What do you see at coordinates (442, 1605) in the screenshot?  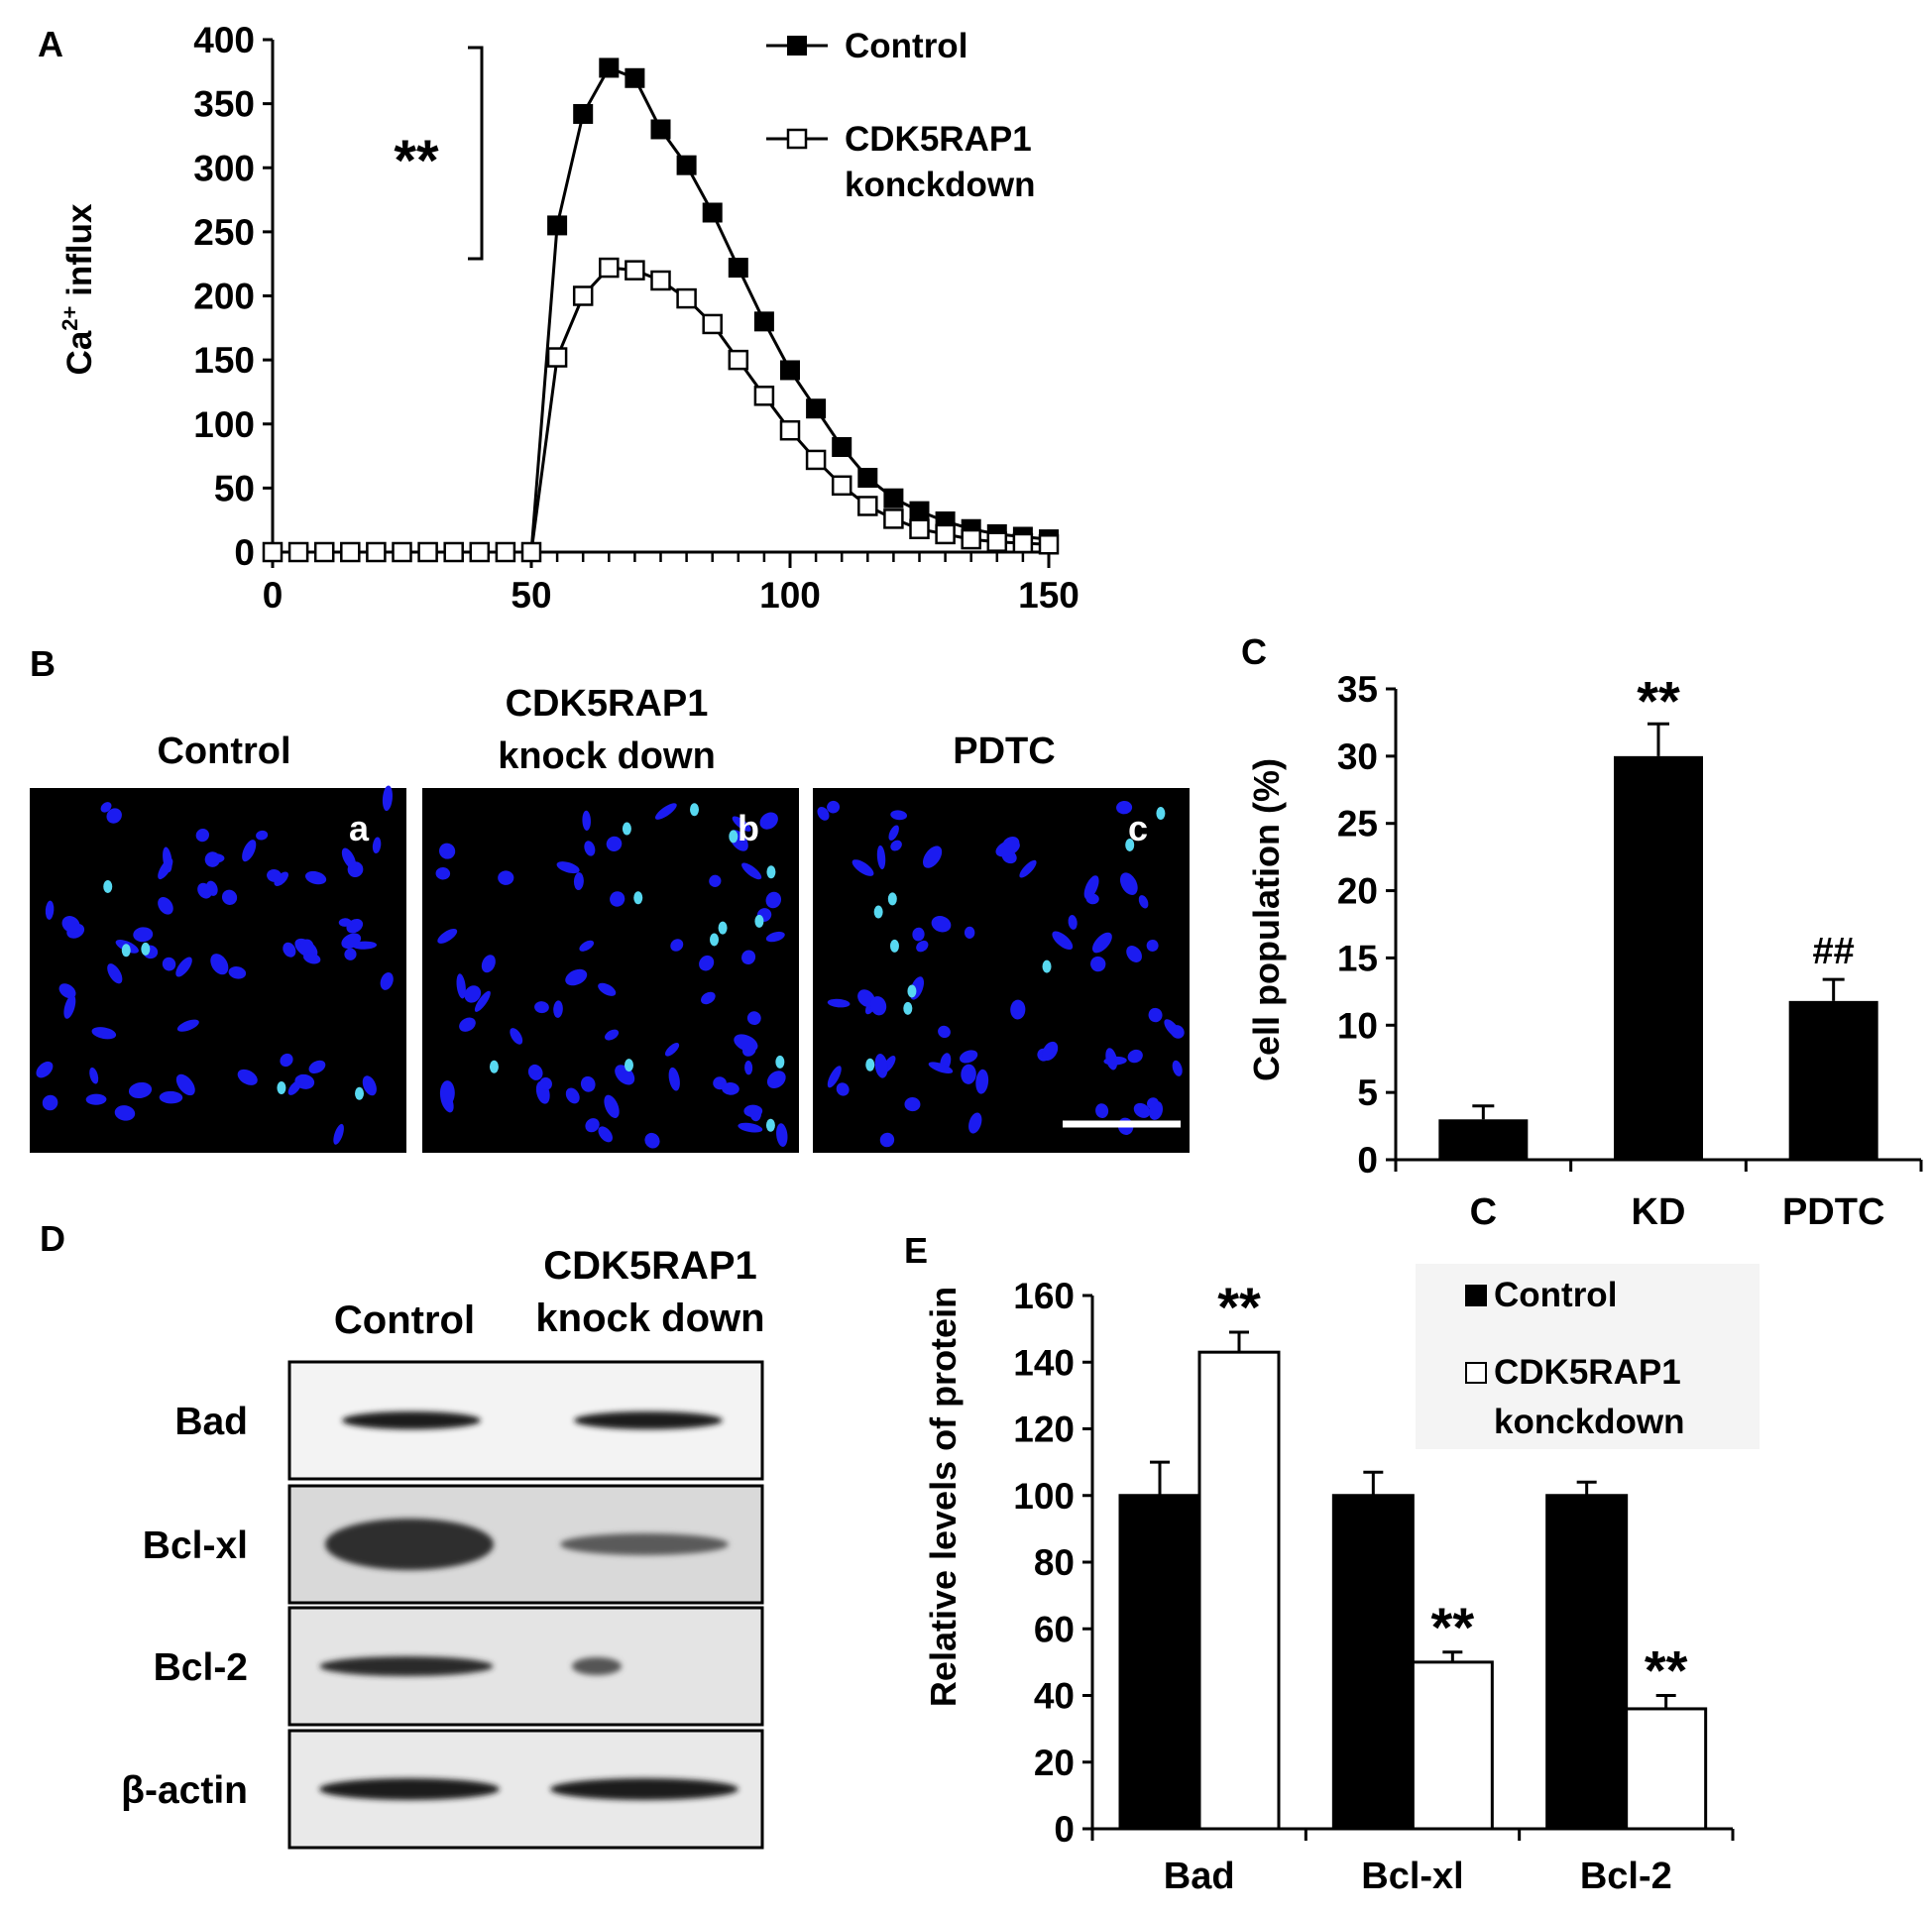 I see `blot-strips: Bad Bcl-xl Bcl-2 β-actin` at bounding box center [442, 1605].